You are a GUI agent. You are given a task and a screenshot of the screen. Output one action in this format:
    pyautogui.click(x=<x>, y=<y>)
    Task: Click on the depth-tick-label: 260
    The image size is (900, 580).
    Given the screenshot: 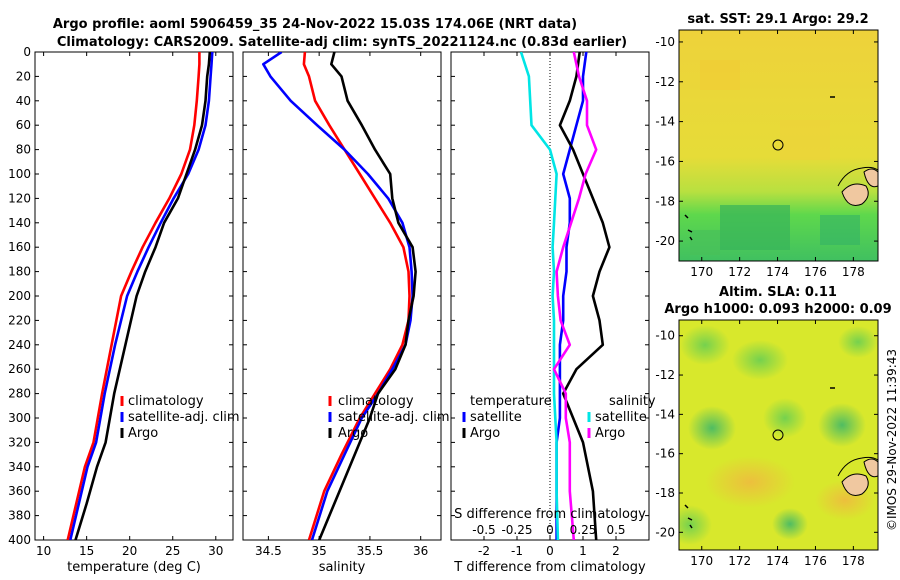 What is the action you would take?
    pyautogui.click(x=19, y=369)
    